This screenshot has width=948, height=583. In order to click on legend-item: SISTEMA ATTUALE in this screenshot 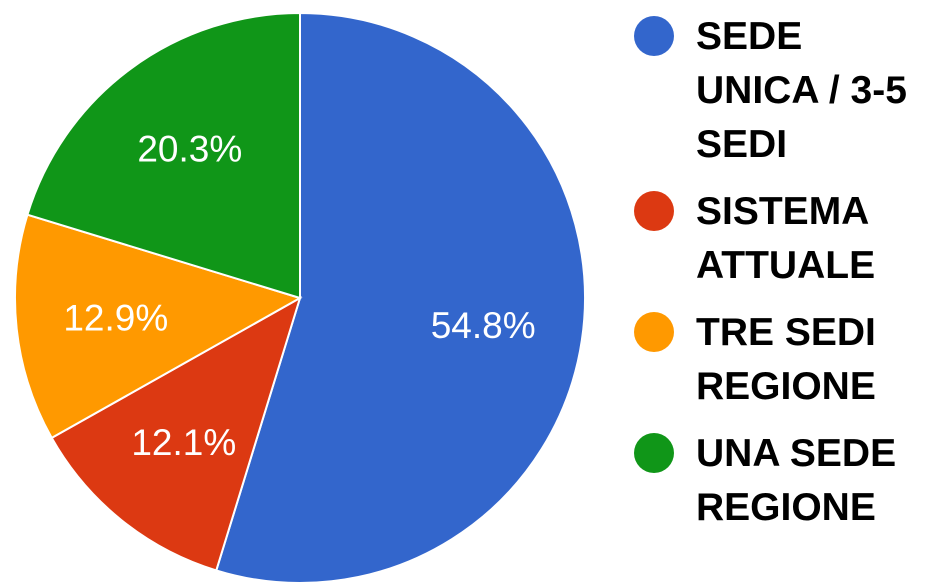, I will do `click(790, 239)`.